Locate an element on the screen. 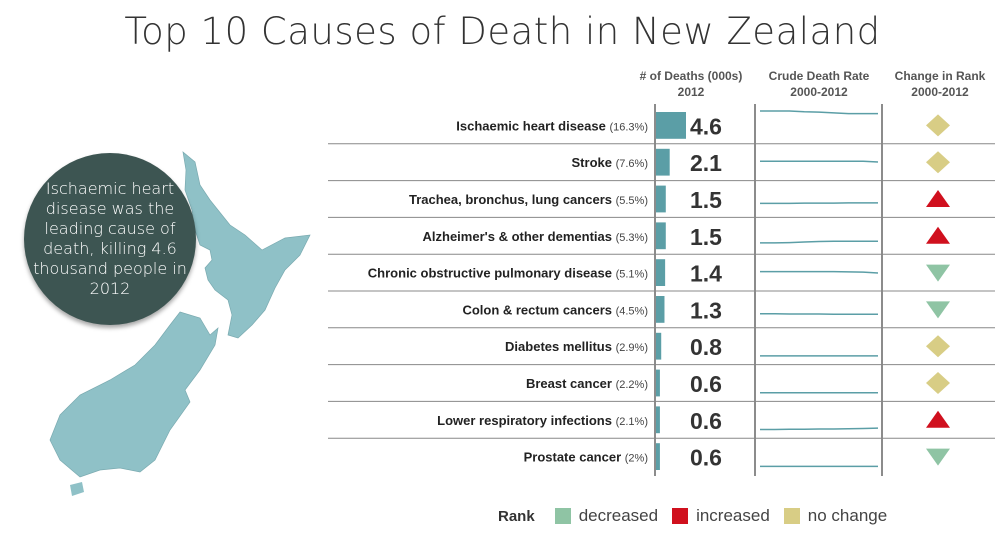  cause-name: Alzheimer's & other dementias is located at coordinates (519, 236).